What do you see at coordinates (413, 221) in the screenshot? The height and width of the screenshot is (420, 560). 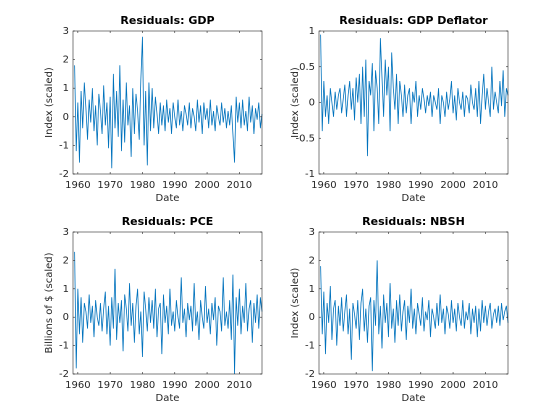 I see `chart-title: Residuals: NBSH` at bounding box center [413, 221].